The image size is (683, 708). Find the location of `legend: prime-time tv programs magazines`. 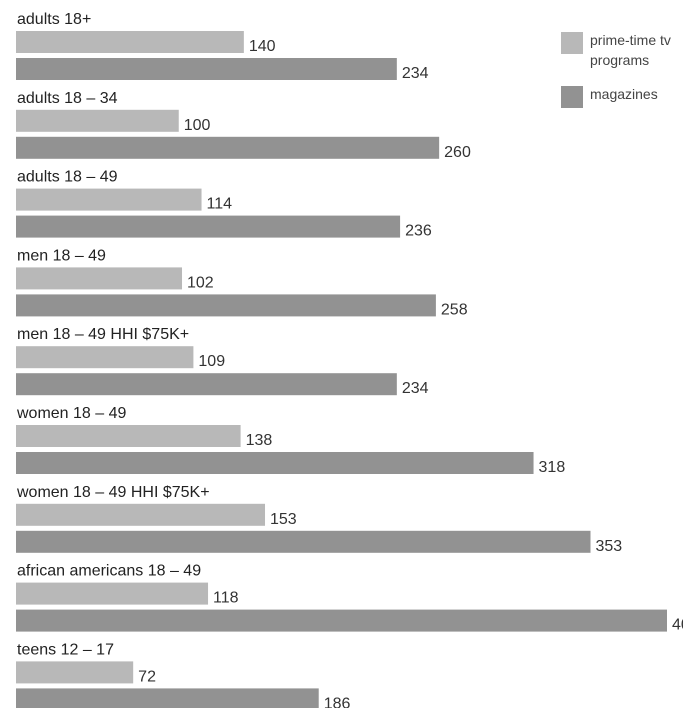

legend: prime-time tv programs magazines is located at coordinates (622, 74).